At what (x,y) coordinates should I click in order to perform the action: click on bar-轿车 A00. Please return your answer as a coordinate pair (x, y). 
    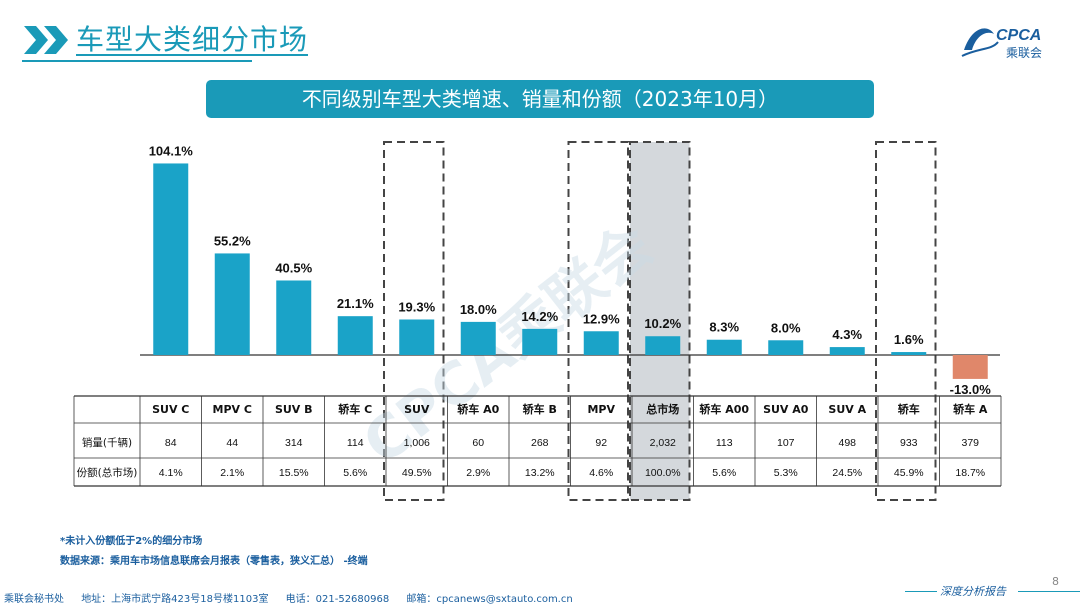
    Looking at the image, I should click on (724, 347).